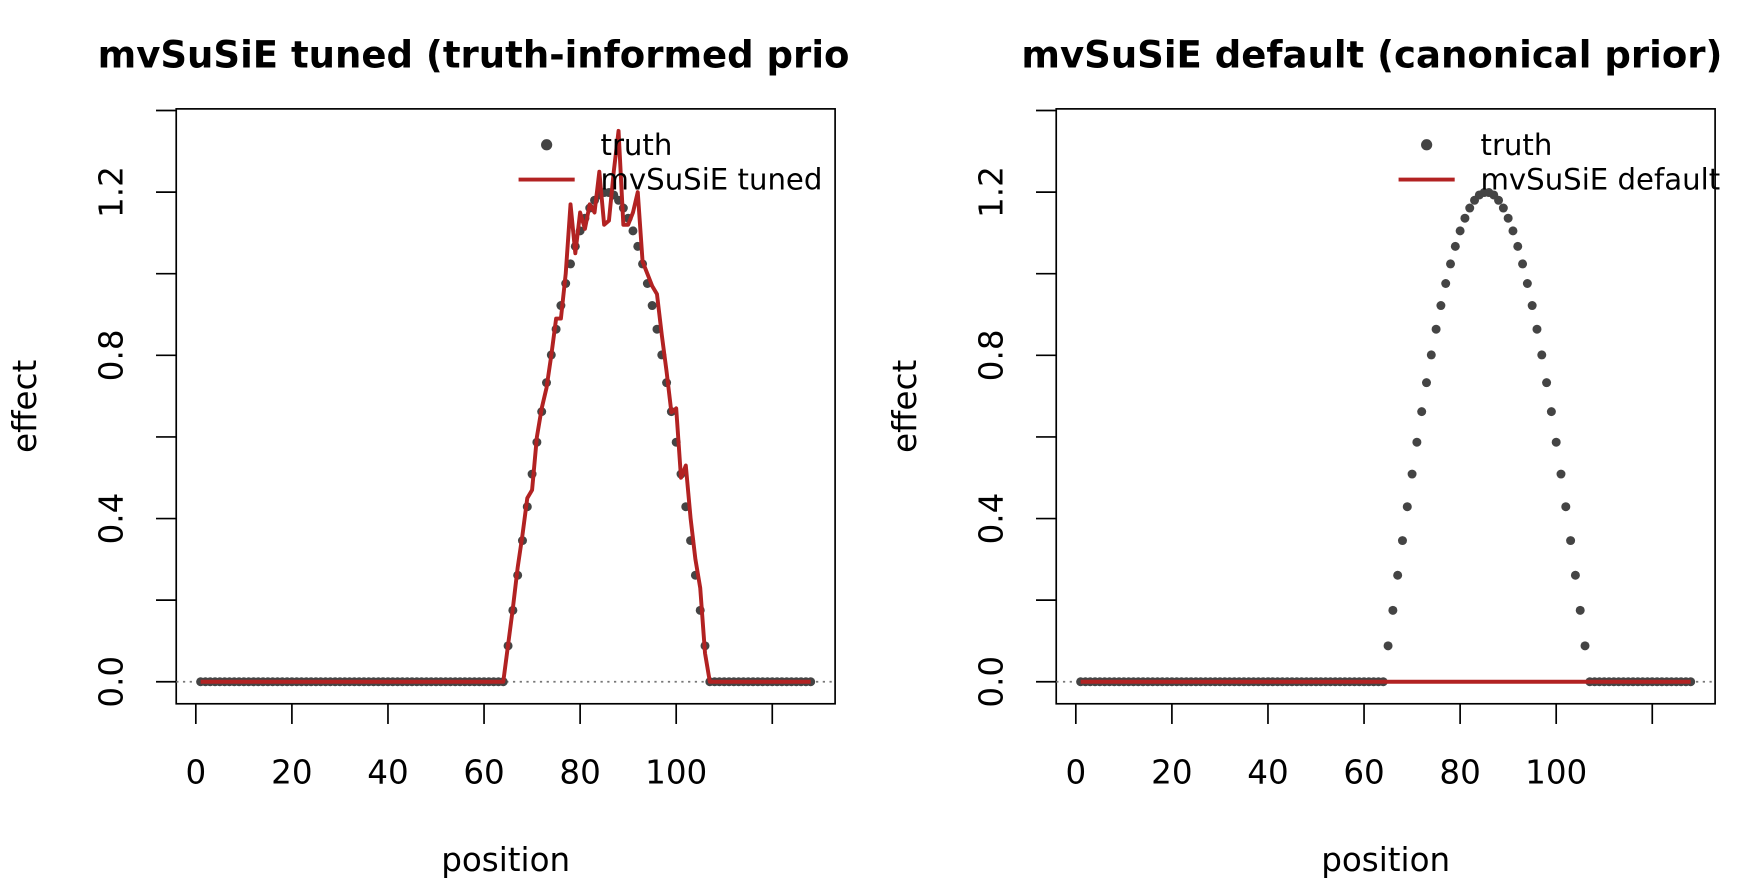 This screenshot has height=880, width=1760. What do you see at coordinates (1601, 180) in the screenshot?
I see `legend-label: mvSuSiE default` at bounding box center [1601, 180].